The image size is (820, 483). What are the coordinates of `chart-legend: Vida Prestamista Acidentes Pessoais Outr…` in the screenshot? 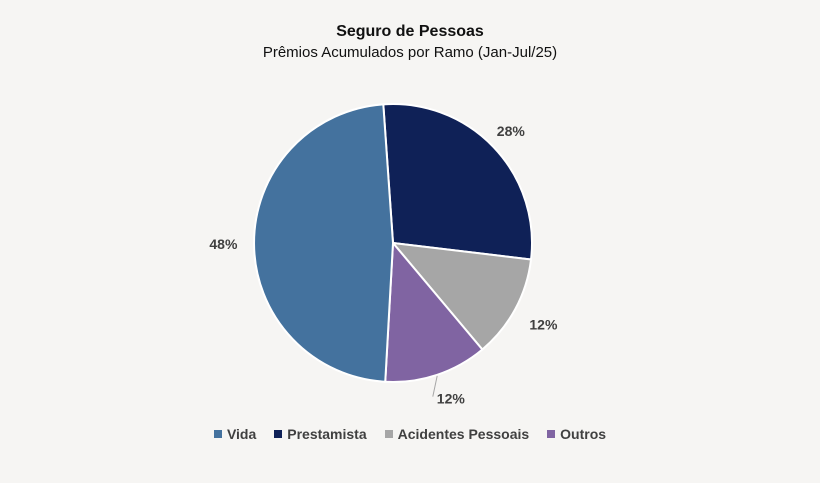 It's located at (410, 434).